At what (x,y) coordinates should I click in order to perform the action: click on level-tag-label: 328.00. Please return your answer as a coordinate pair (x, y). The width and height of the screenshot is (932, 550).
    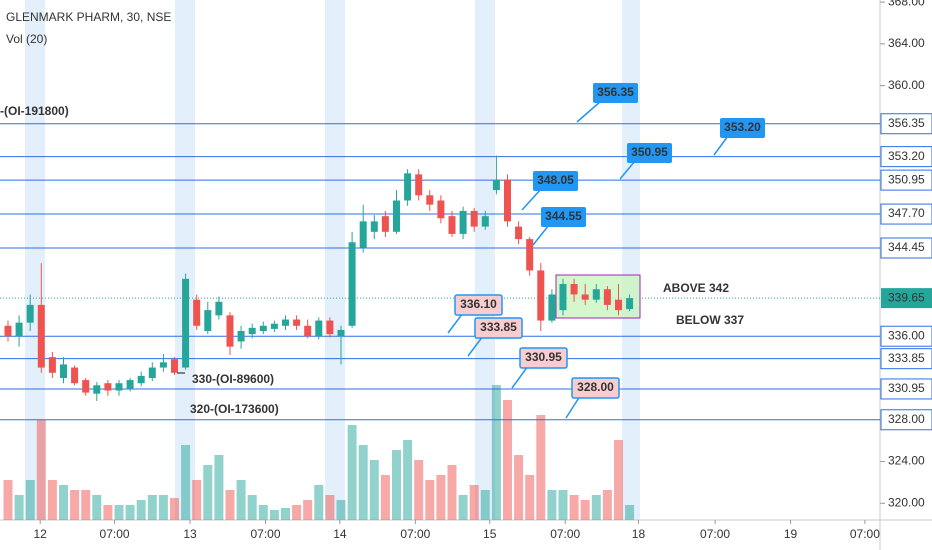
    Looking at the image, I should click on (906, 419).